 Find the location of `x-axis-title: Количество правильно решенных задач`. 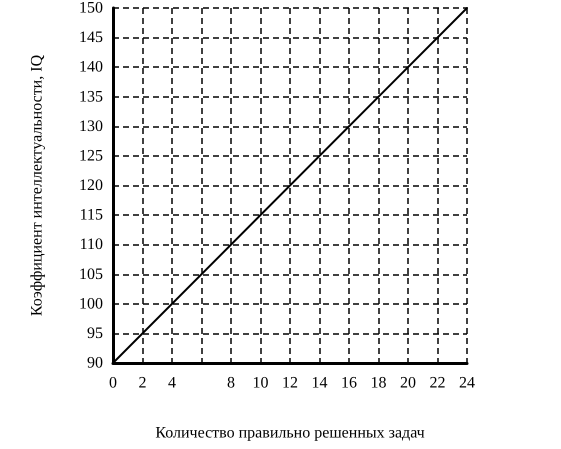

x-axis-title: Количество правильно решенных задач is located at coordinates (290, 433).